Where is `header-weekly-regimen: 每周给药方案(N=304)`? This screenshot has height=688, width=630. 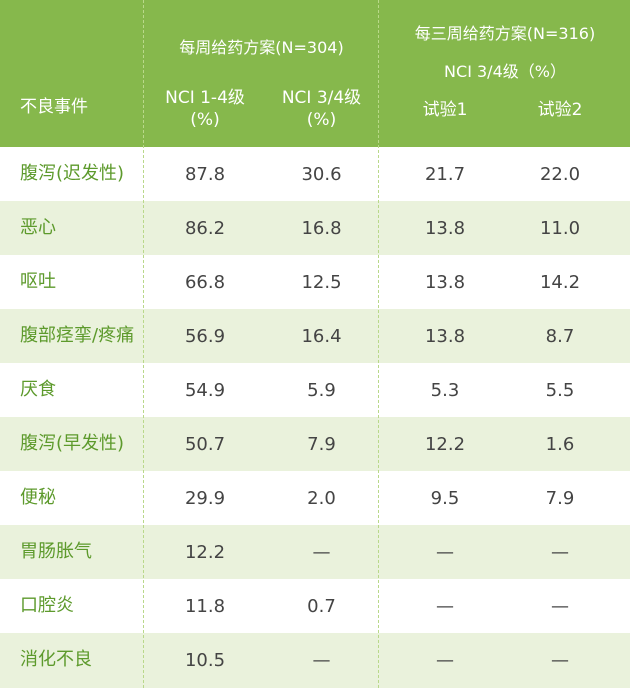
header-weekly-regimen: 每周给药方案(N=304) is located at coordinates (261, 47).